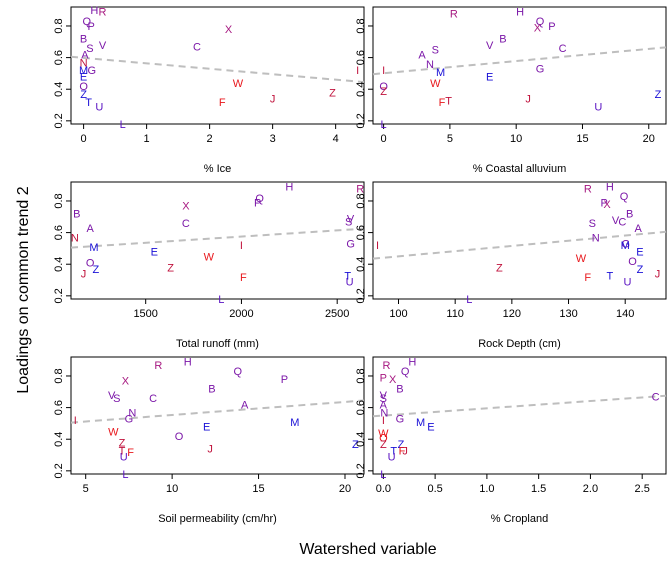 This screenshot has height=576, width=672. What do you see at coordinates (273, 139) in the screenshot?
I see `x-tick-label: 3` at bounding box center [273, 139].